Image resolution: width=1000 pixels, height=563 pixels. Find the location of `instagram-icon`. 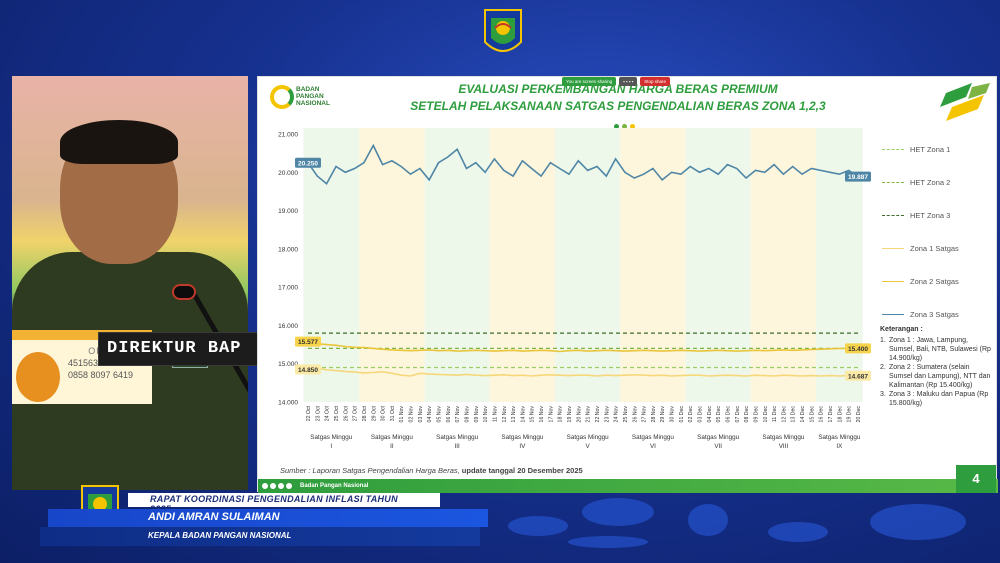

instagram-icon is located at coordinates (265, 486).